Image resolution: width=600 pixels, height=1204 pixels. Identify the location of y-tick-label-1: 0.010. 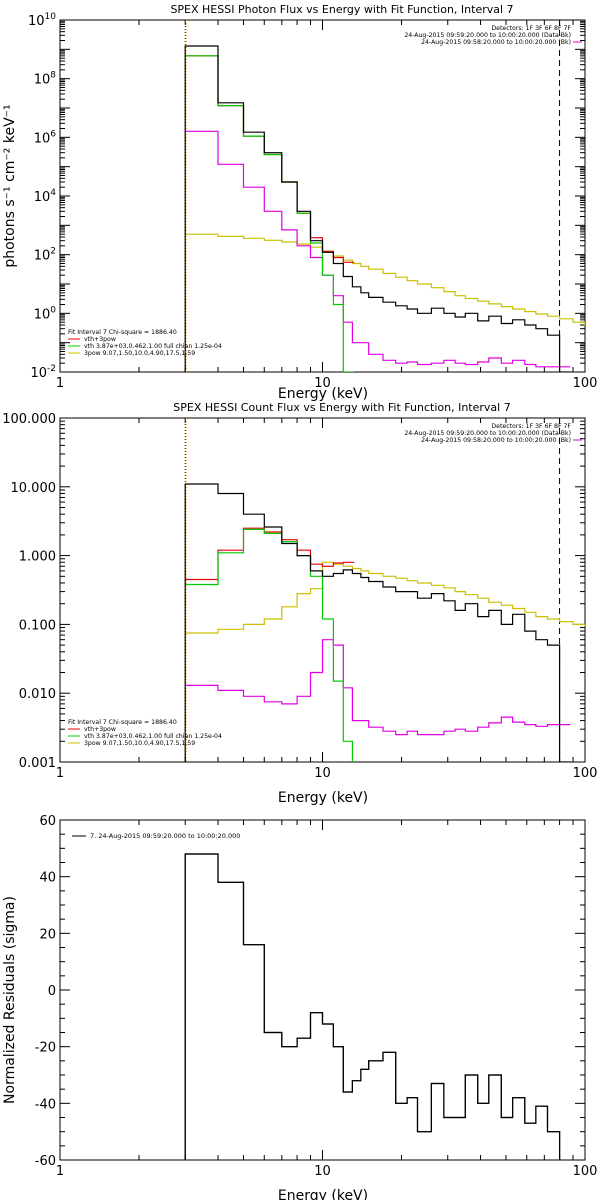
(37, 694).